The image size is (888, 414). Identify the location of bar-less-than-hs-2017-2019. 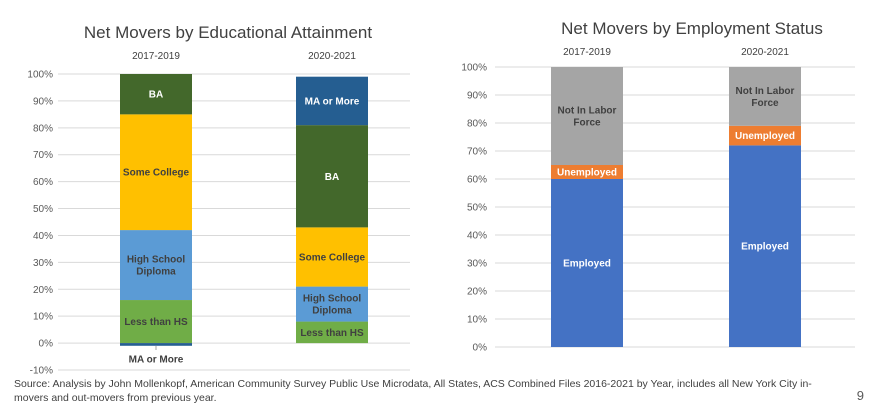
(156, 322).